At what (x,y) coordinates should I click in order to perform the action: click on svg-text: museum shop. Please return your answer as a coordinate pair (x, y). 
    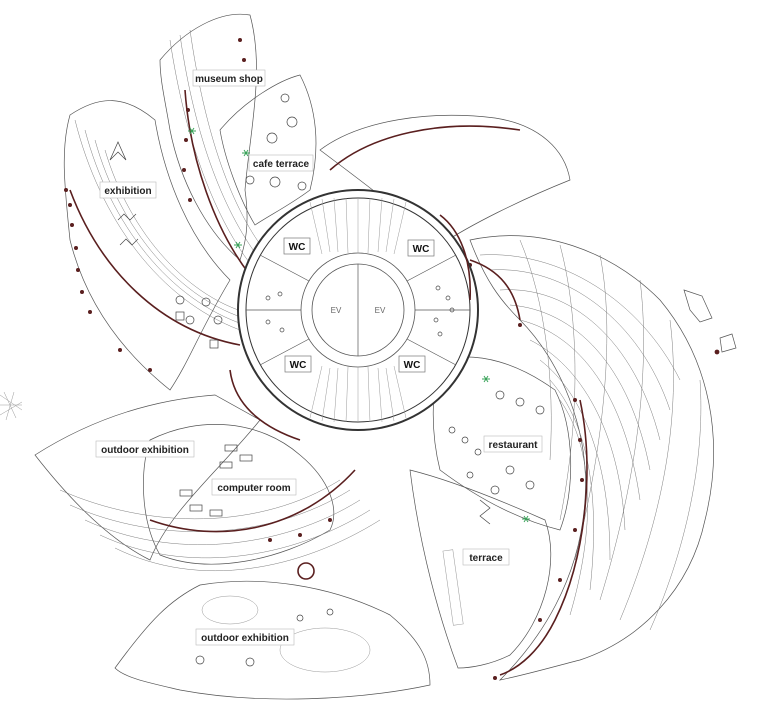
    Looking at the image, I should click on (229, 79).